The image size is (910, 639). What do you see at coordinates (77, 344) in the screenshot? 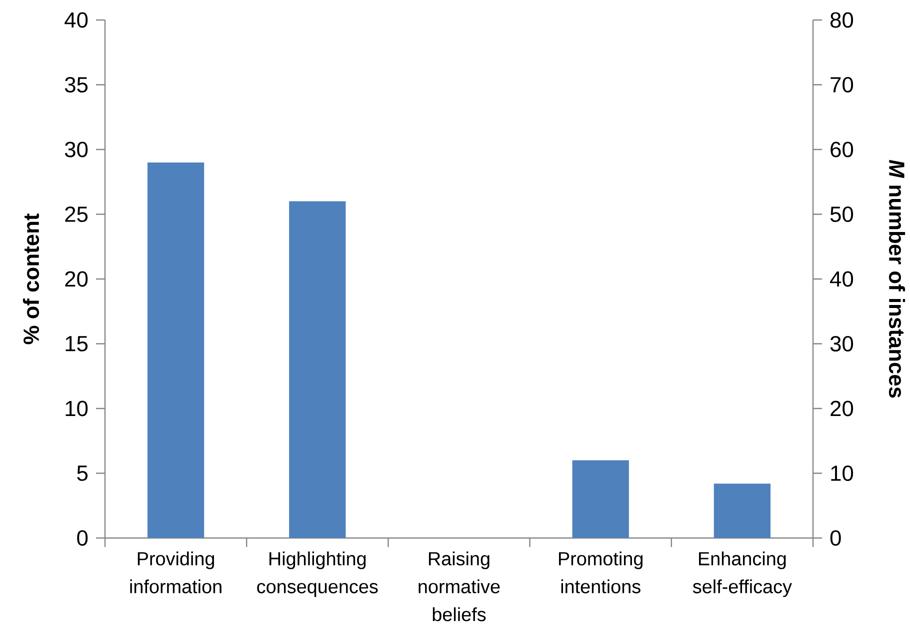
I see `y-tick-label: 15` at bounding box center [77, 344].